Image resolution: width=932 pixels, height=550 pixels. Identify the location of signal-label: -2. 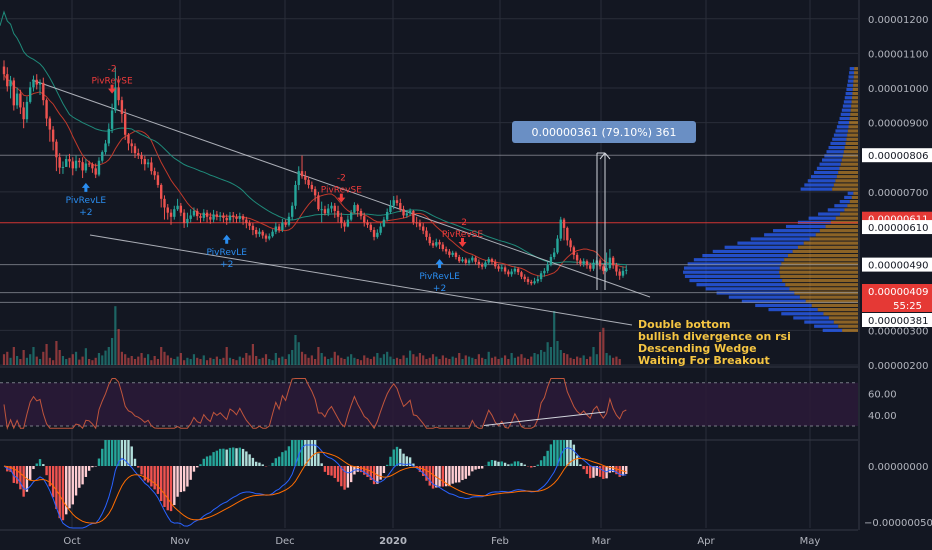
(462, 223).